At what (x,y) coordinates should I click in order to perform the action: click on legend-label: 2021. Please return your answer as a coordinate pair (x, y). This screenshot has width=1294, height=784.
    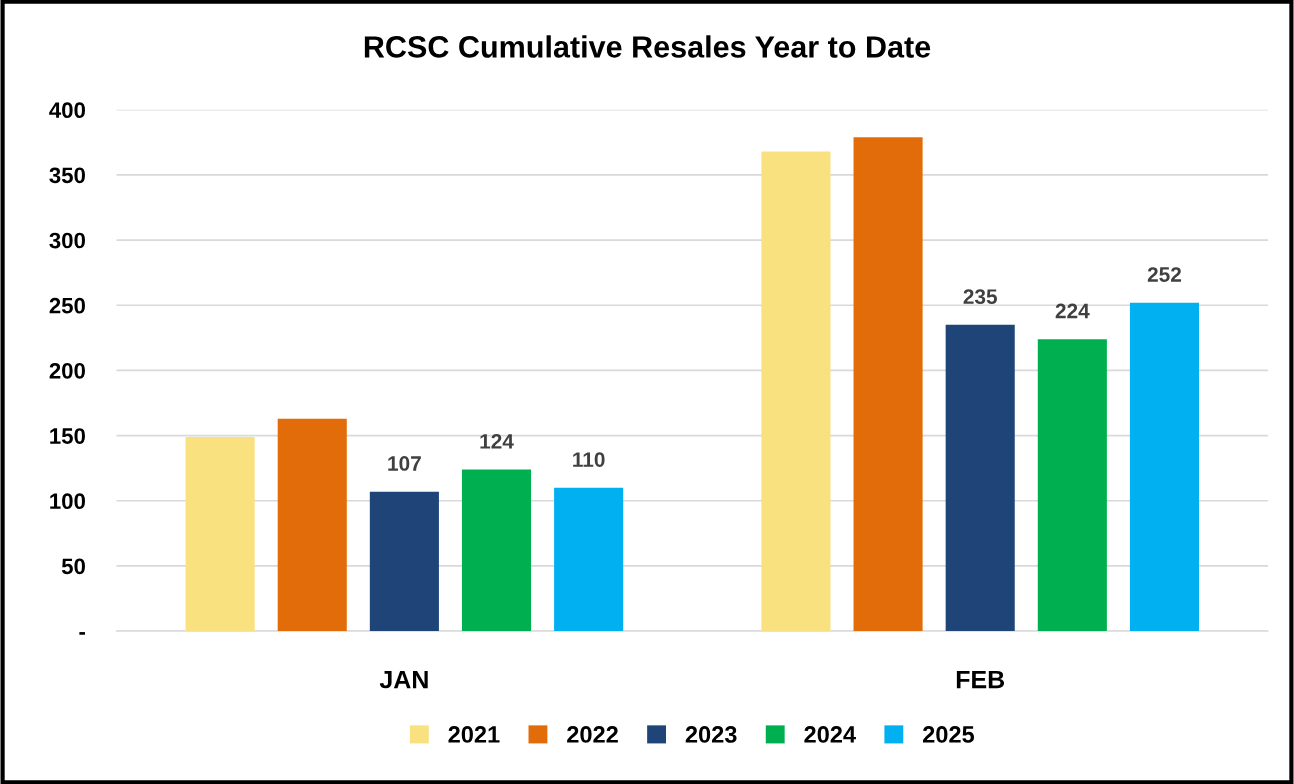
    Looking at the image, I should click on (474, 734).